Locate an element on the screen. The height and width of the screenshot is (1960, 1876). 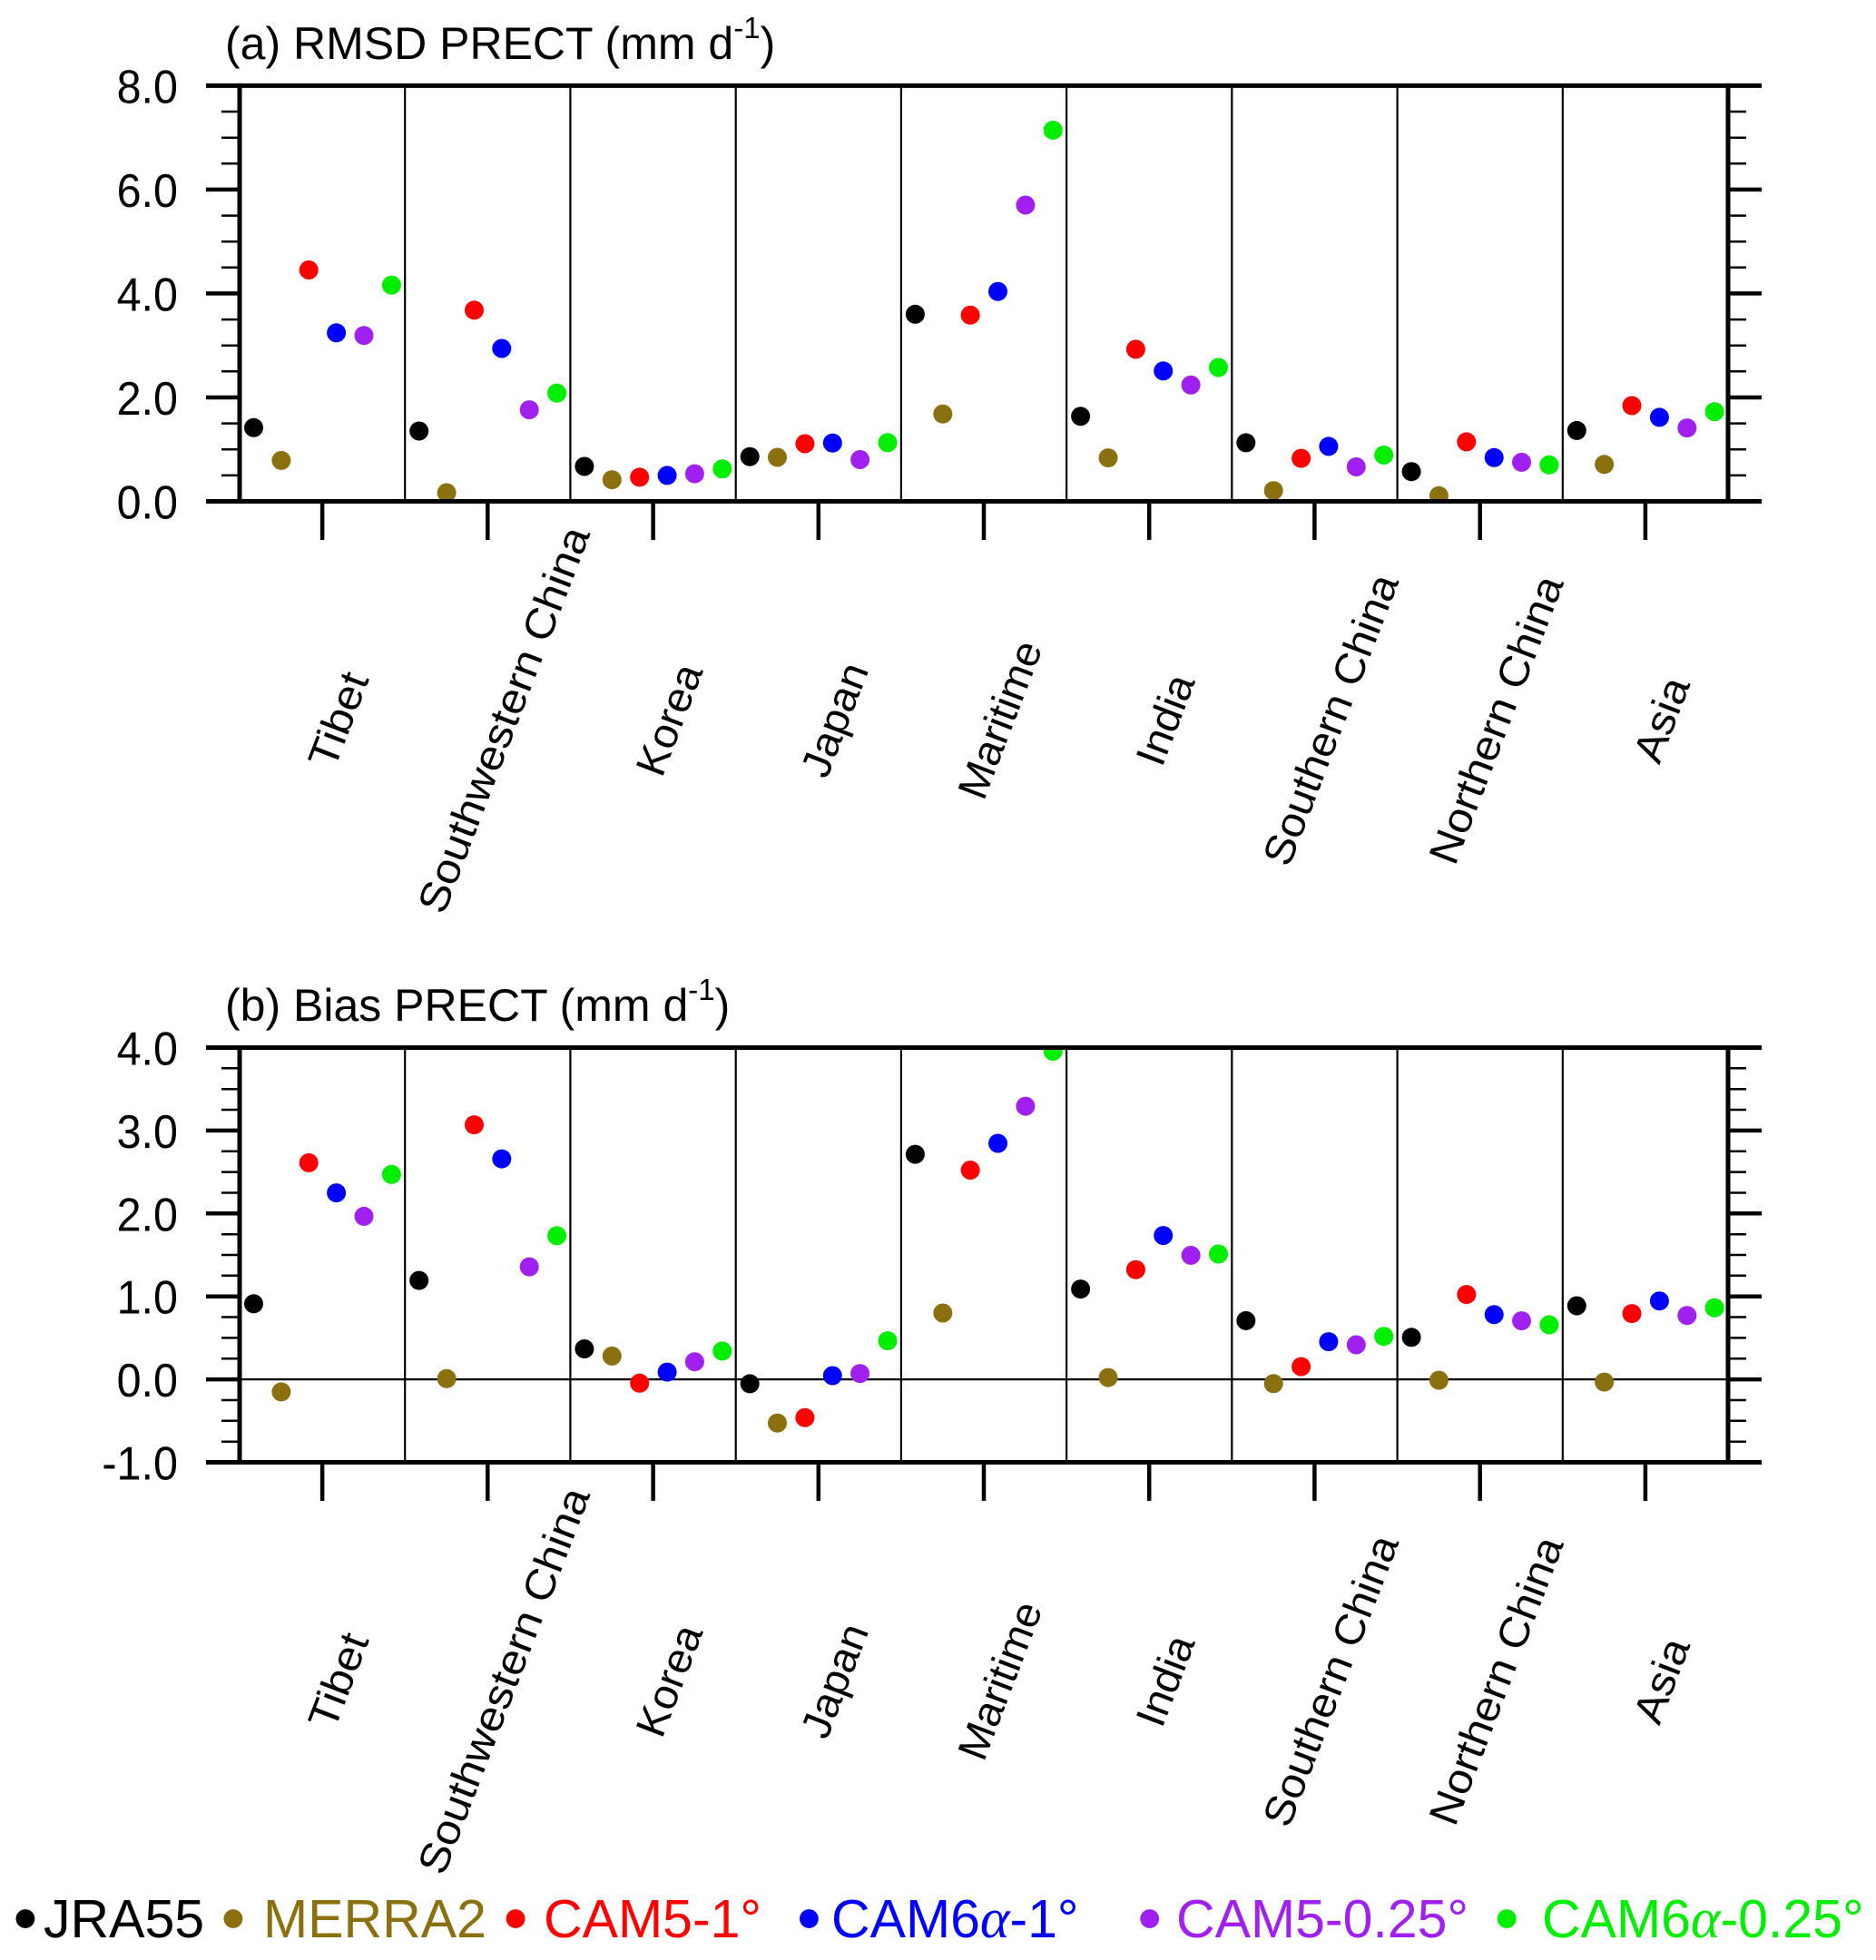
svg-text: CAM6α-0.25° is located at coordinates (1703, 1919).